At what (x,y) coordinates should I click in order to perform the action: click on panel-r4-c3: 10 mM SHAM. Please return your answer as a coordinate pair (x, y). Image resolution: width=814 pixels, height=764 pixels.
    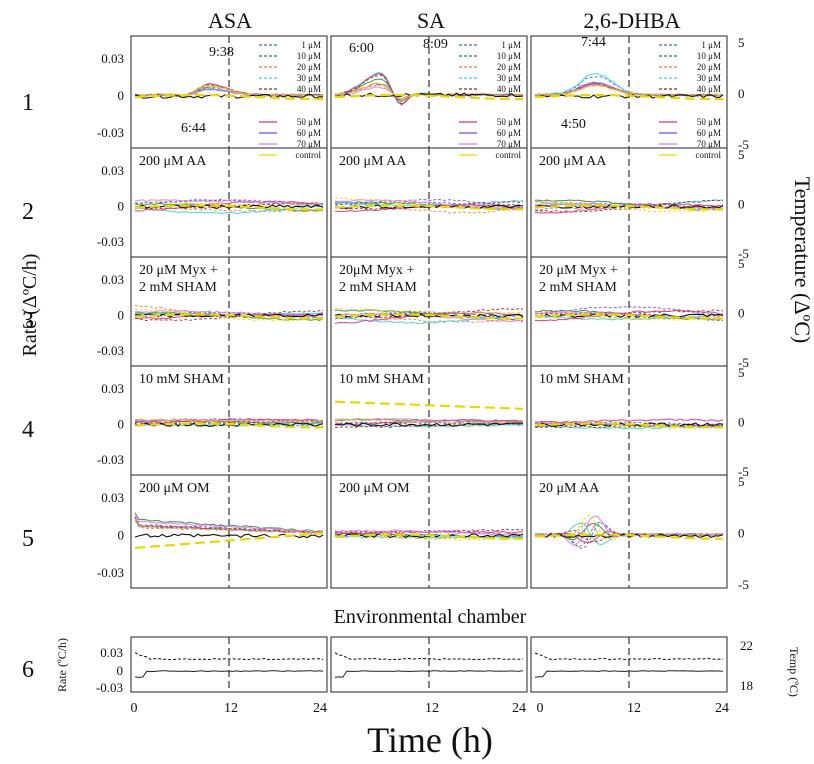
    Looking at the image, I should click on (629, 420).